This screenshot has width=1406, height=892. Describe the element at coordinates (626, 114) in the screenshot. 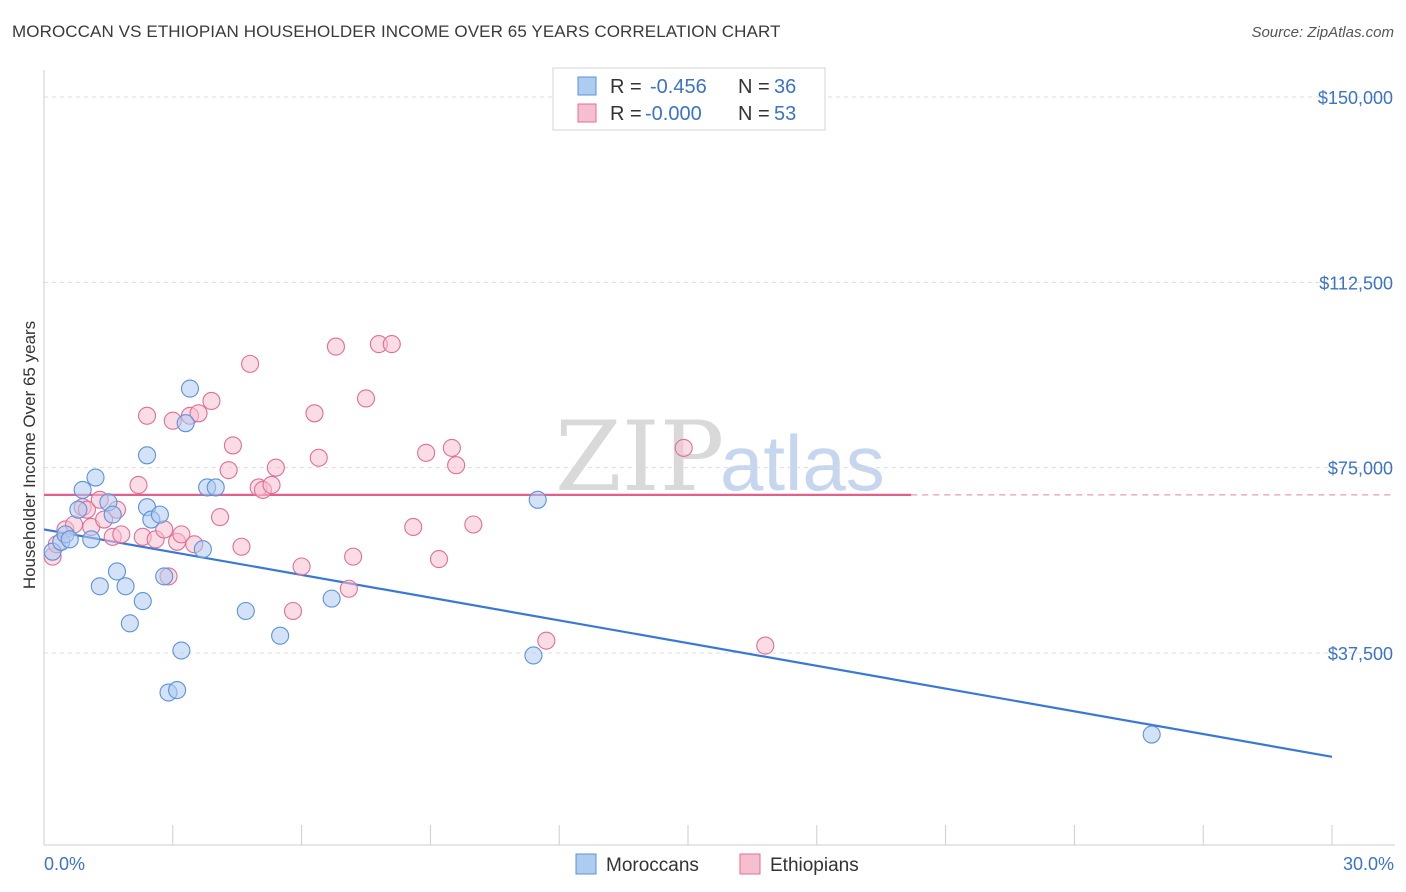

I see `legend-r-label-2: R =` at that location.